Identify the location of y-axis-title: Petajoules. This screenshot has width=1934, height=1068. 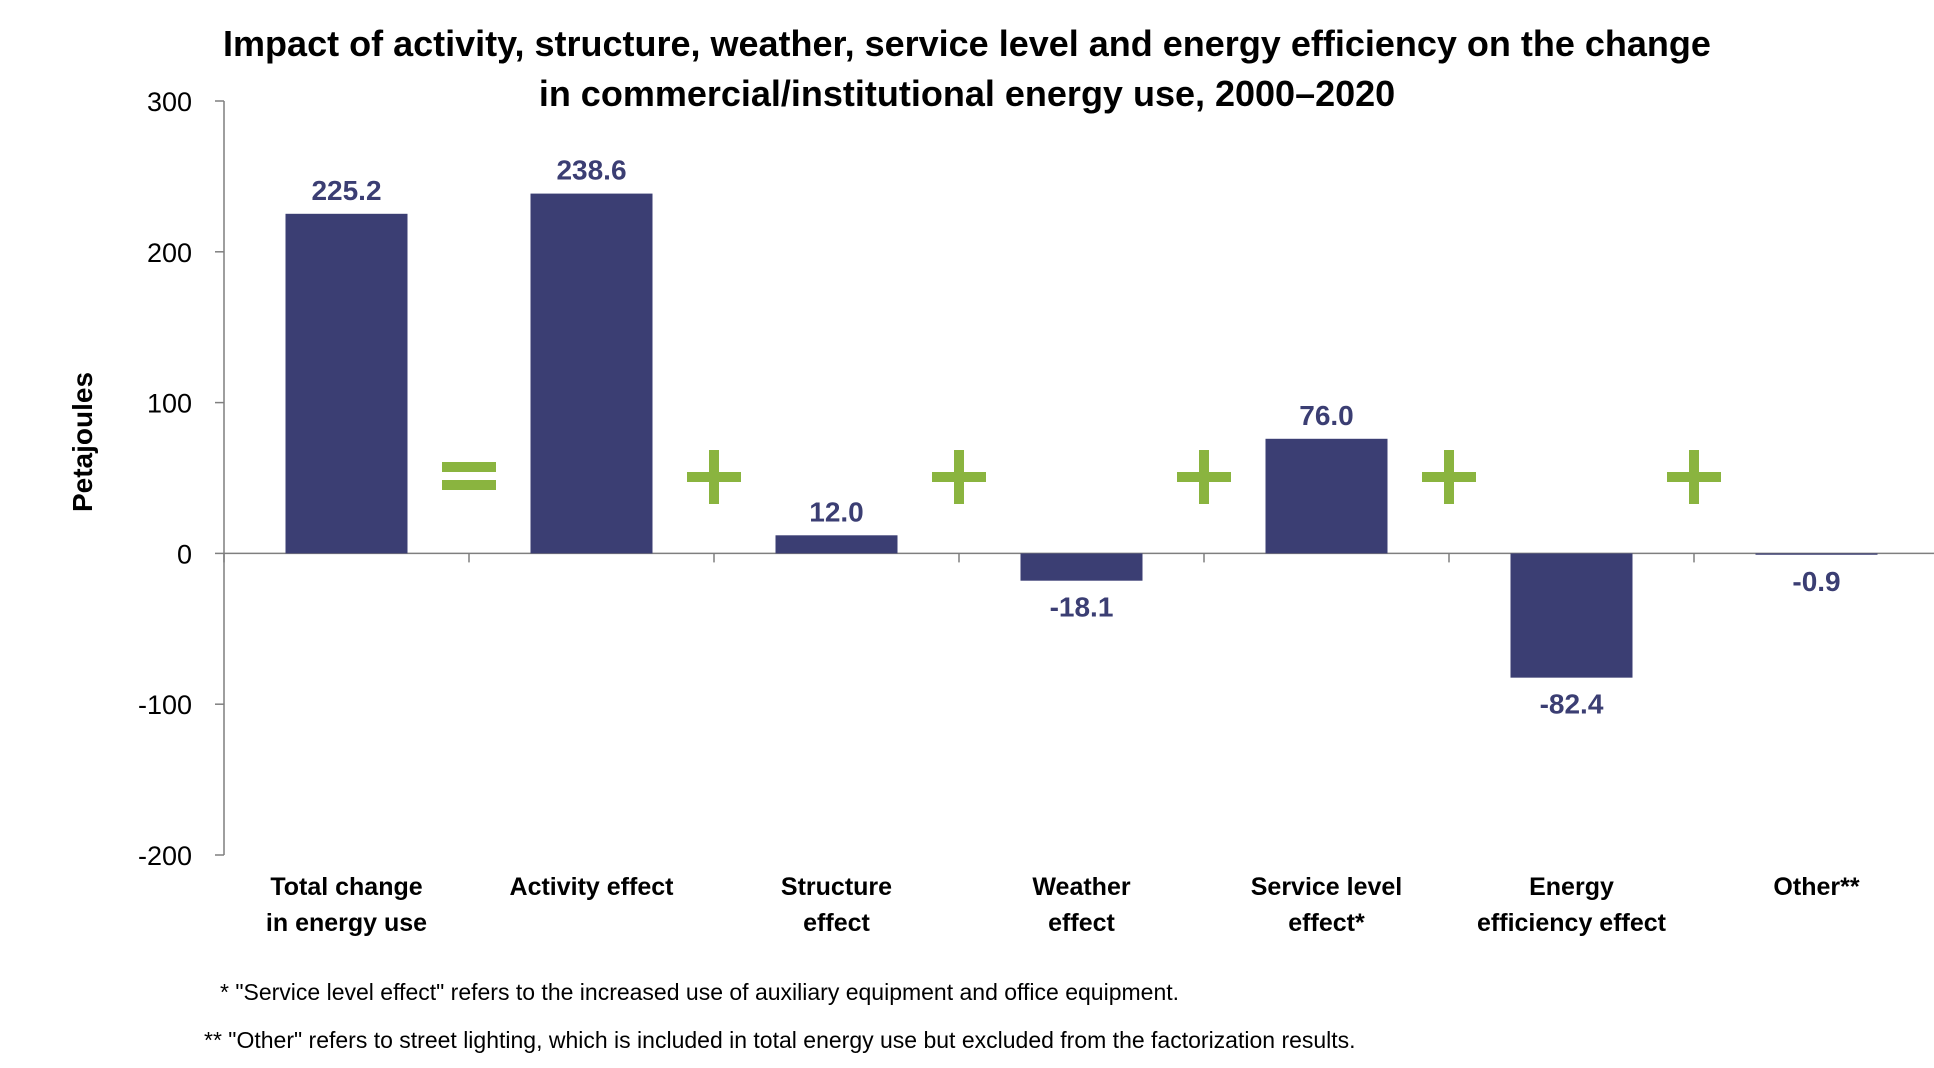
(82, 442).